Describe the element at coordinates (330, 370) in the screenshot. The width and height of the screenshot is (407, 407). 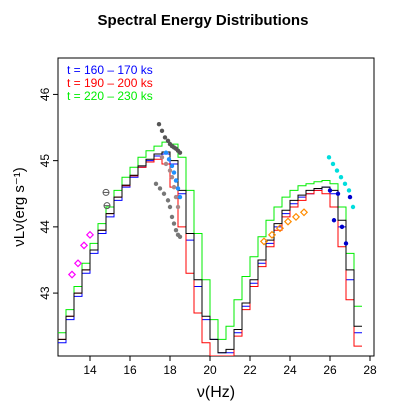
I see `x-tick-label-6: 26` at that location.